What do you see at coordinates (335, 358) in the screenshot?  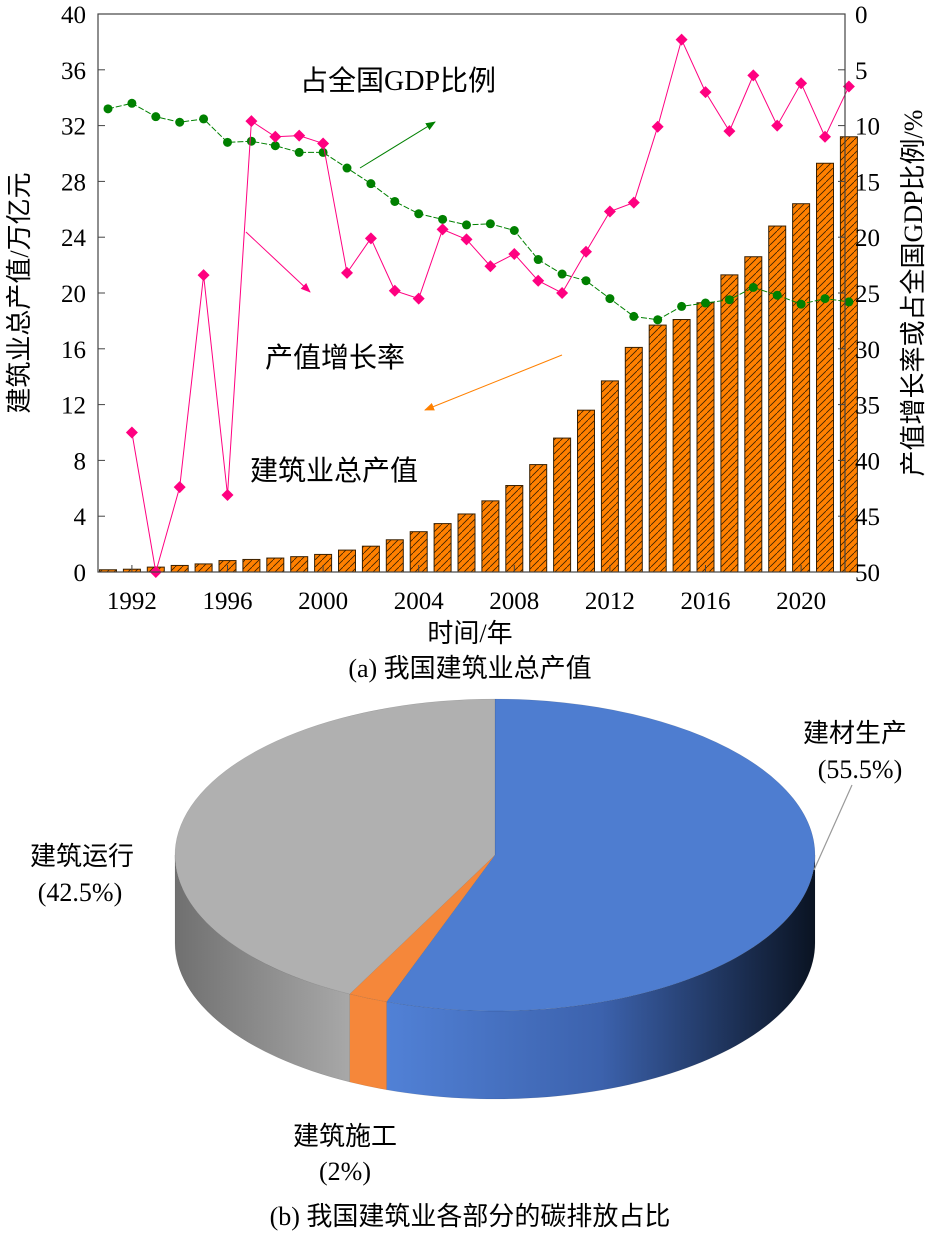 I see `annotation-growth: 产值增长率` at bounding box center [335, 358].